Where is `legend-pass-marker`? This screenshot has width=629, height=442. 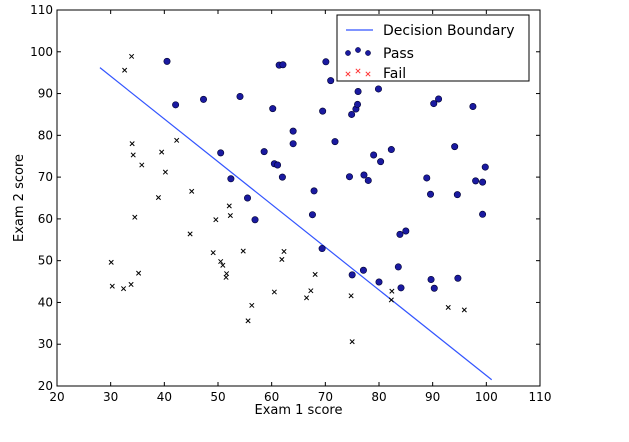 legend-pass-marker is located at coordinates (348, 53).